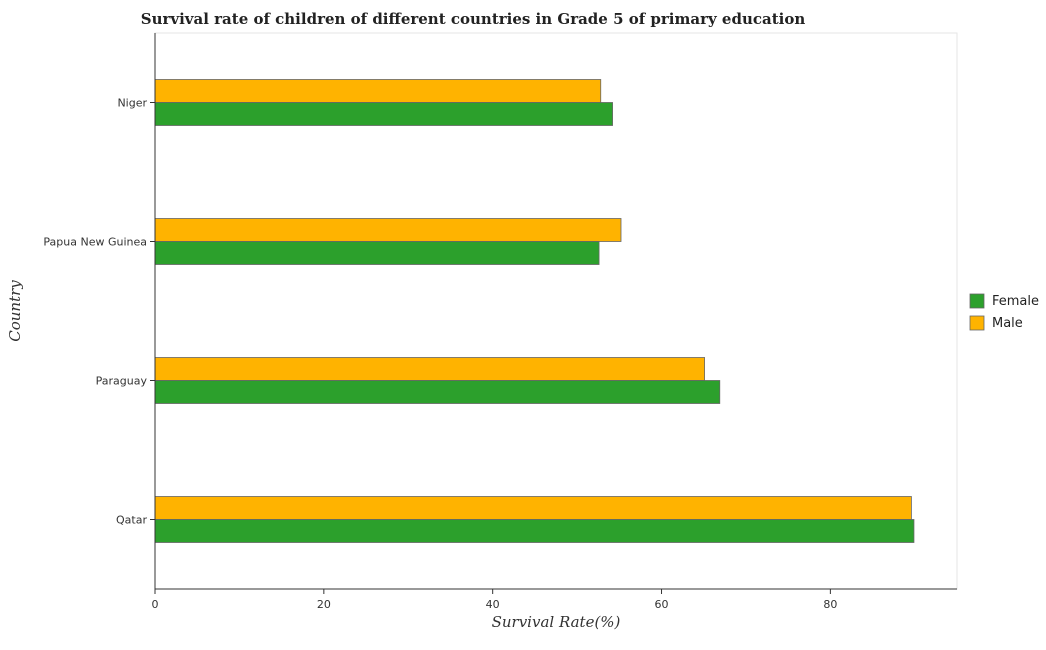  What do you see at coordinates (377, 253) in the screenshot?
I see `bar-female-papua-new-guinea` at bounding box center [377, 253].